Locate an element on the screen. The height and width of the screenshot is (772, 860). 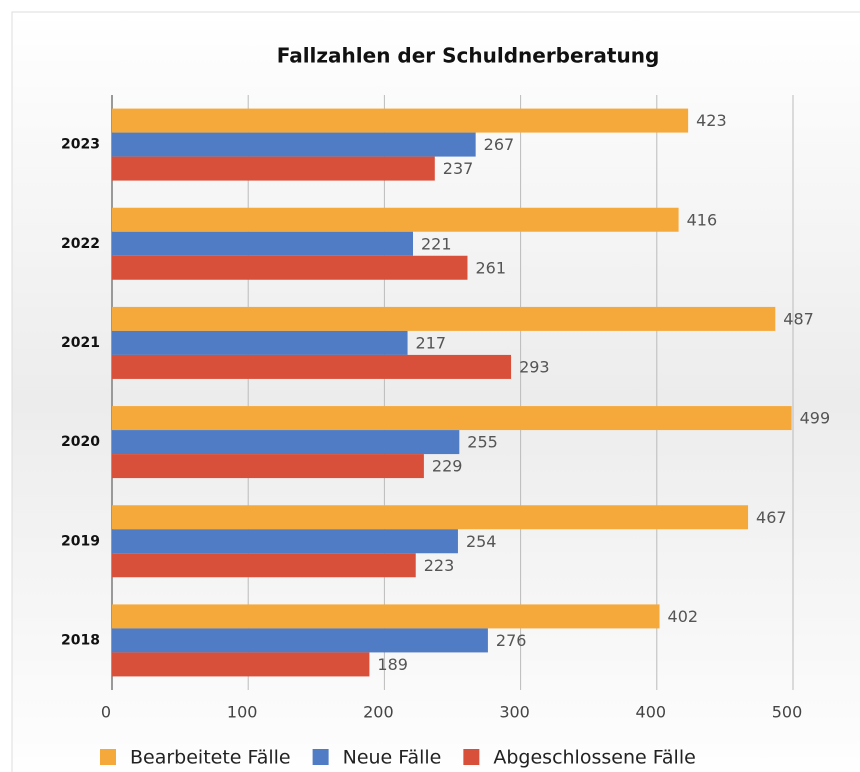
y-tick-label: 2023 is located at coordinates (80, 145).